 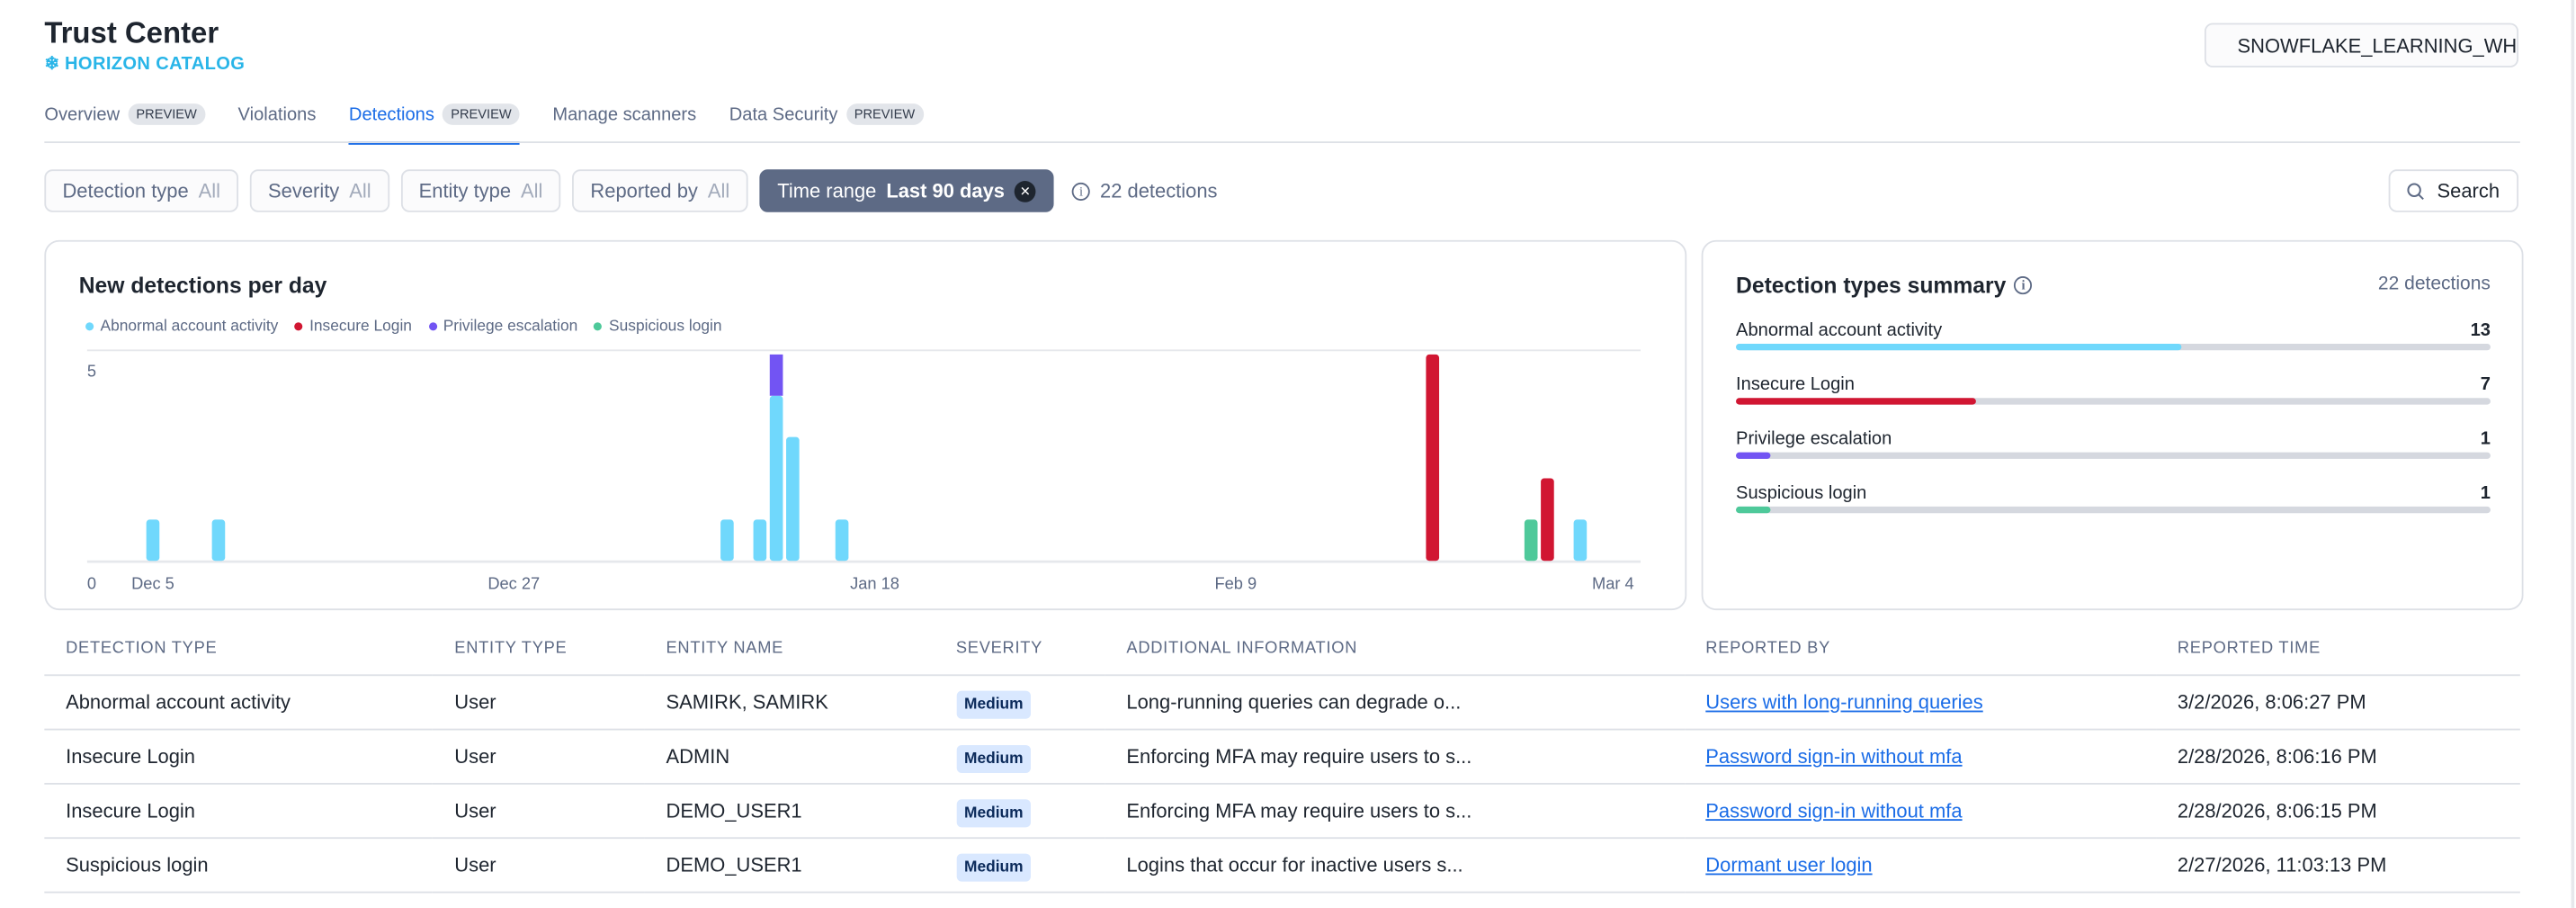 What do you see at coordinates (91, 371) in the screenshot?
I see `y-tick-label: 5` at bounding box center [91, 371].